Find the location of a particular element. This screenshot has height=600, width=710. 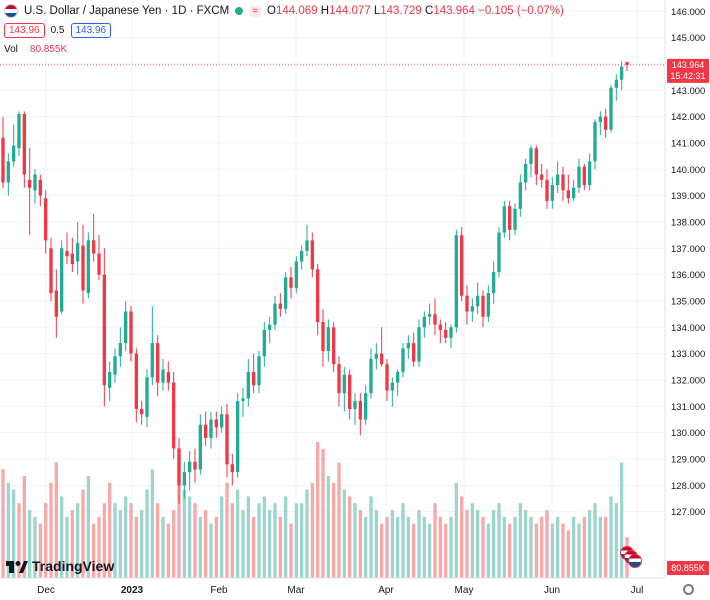

symbol-title: U.S. Dollar / Japanese Yen · 1D · FXCM is located at coordinates (127, 11).